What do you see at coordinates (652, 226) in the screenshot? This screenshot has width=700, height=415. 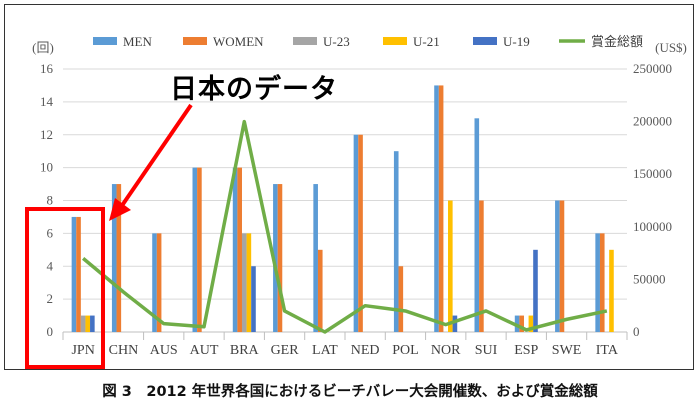 I see `y-right-tick-label: 100000` at bounding box center [652, 226].